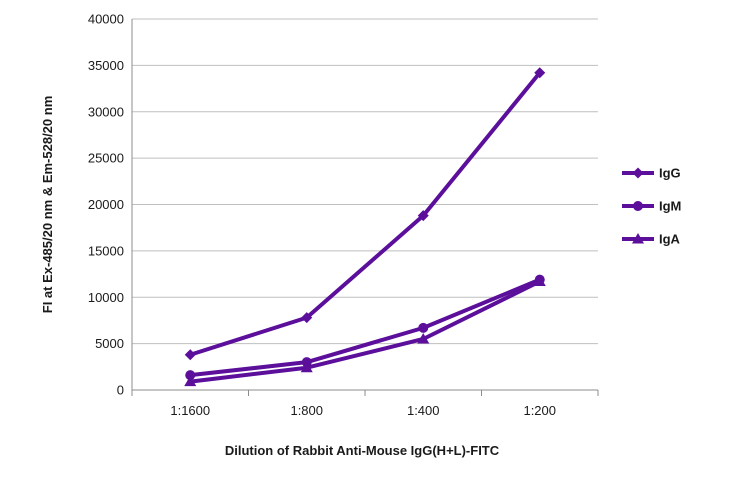 The height and width of the screenshot is (478, 730). I want to click on legend-marker-igm, so click(638, 206).